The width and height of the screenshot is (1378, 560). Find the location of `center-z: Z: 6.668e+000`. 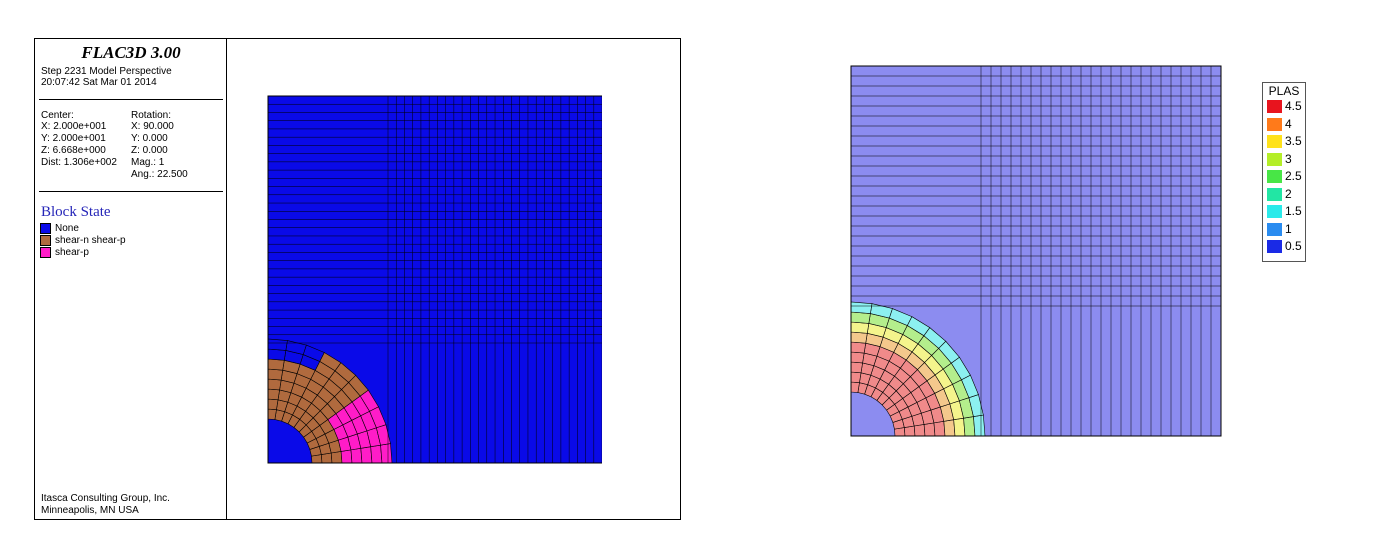

center-z: Z: 6.668e+000 is located at coordinates (73, 150).